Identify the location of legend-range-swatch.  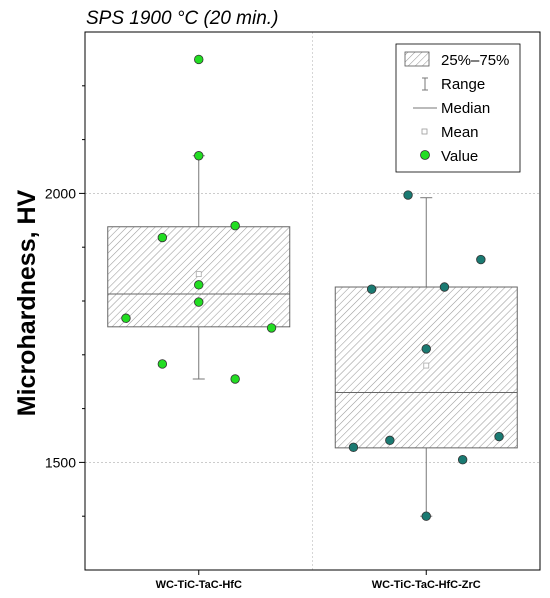
(425, 84).